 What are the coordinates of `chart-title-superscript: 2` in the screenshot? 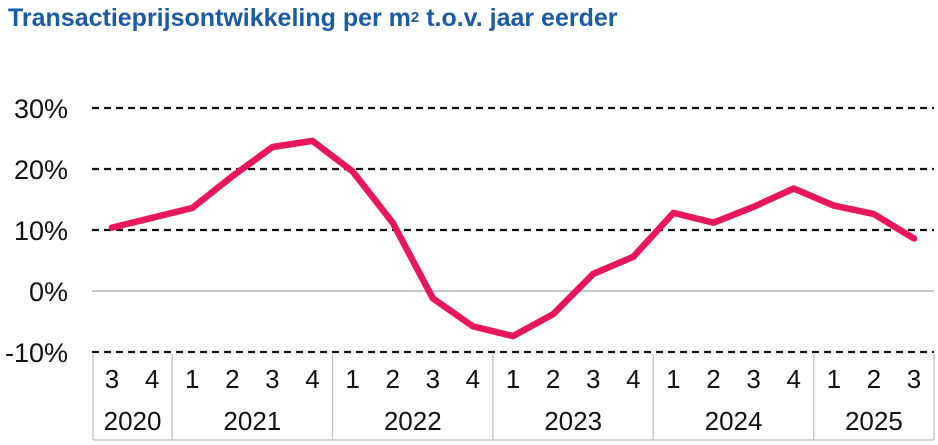 It's located at (415, 17).